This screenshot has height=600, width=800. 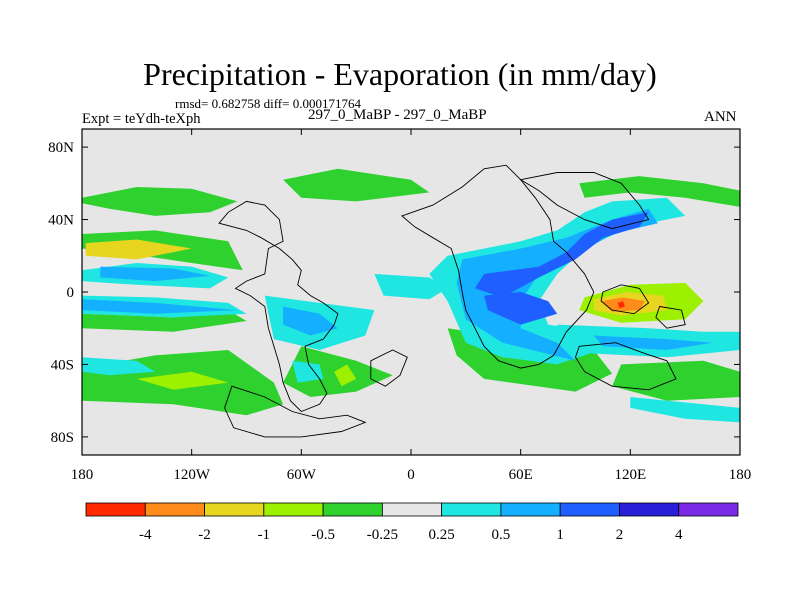 What do you see at coordinates (71, 293) in the screenshot?
I see `y-tick-label-2: 0` at bounding box center [71, 293].